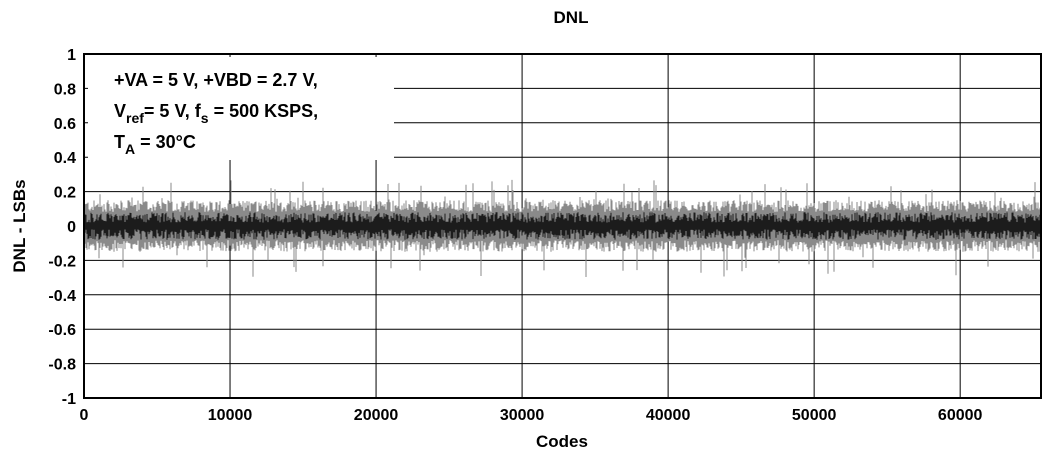 This screenshot has height=453, width=1042. Describe the element at coordinates (62, 330) in the screenshot. I see `y-tick-label: -0.6` at that location.